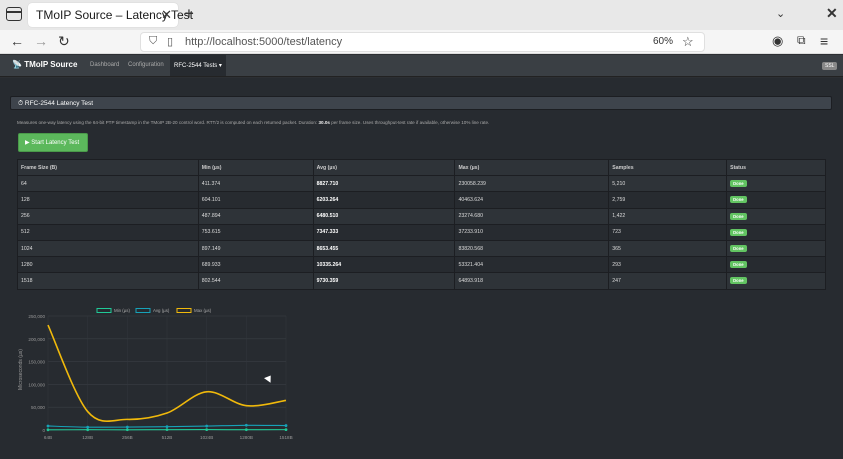 The width and height of the screenshot is (843, 459). Describe the element at coordinates (21, 103) in the screenshot. I see `stopwatch-icon: ⏱` at that location.